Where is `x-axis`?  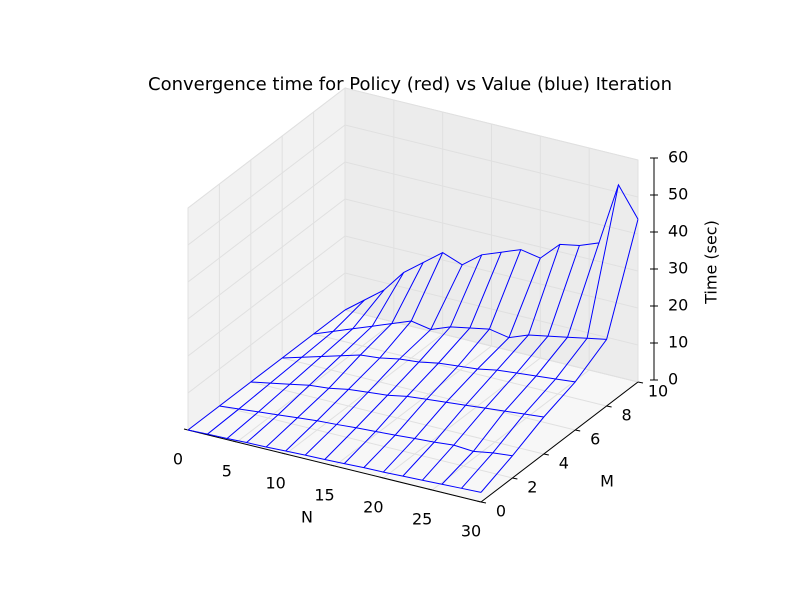 x-axis is located at coordinates (334, 466).